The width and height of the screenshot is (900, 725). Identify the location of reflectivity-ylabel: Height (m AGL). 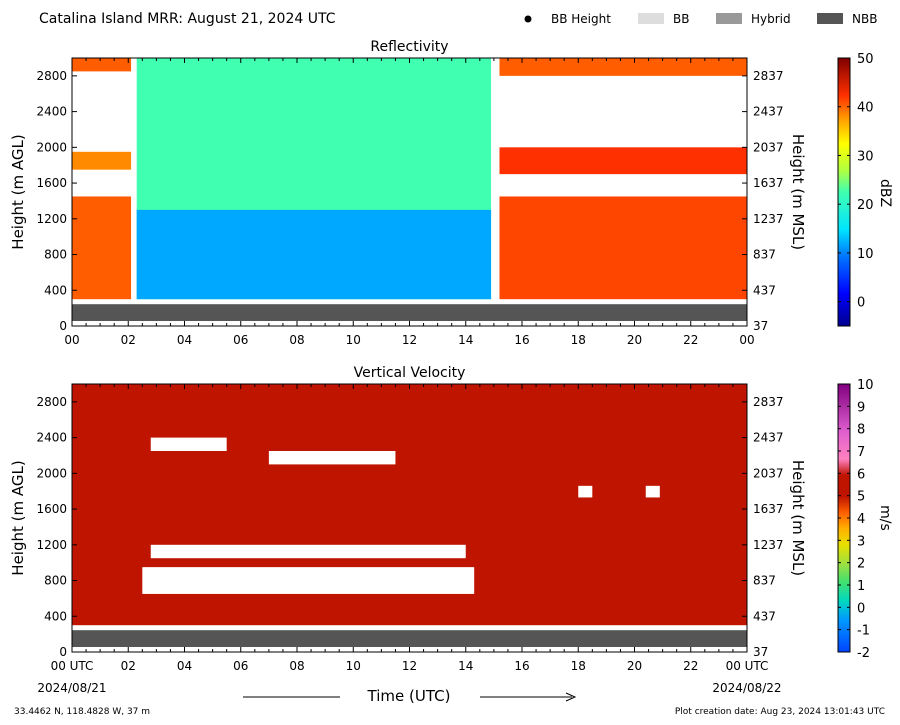
(18, 191).